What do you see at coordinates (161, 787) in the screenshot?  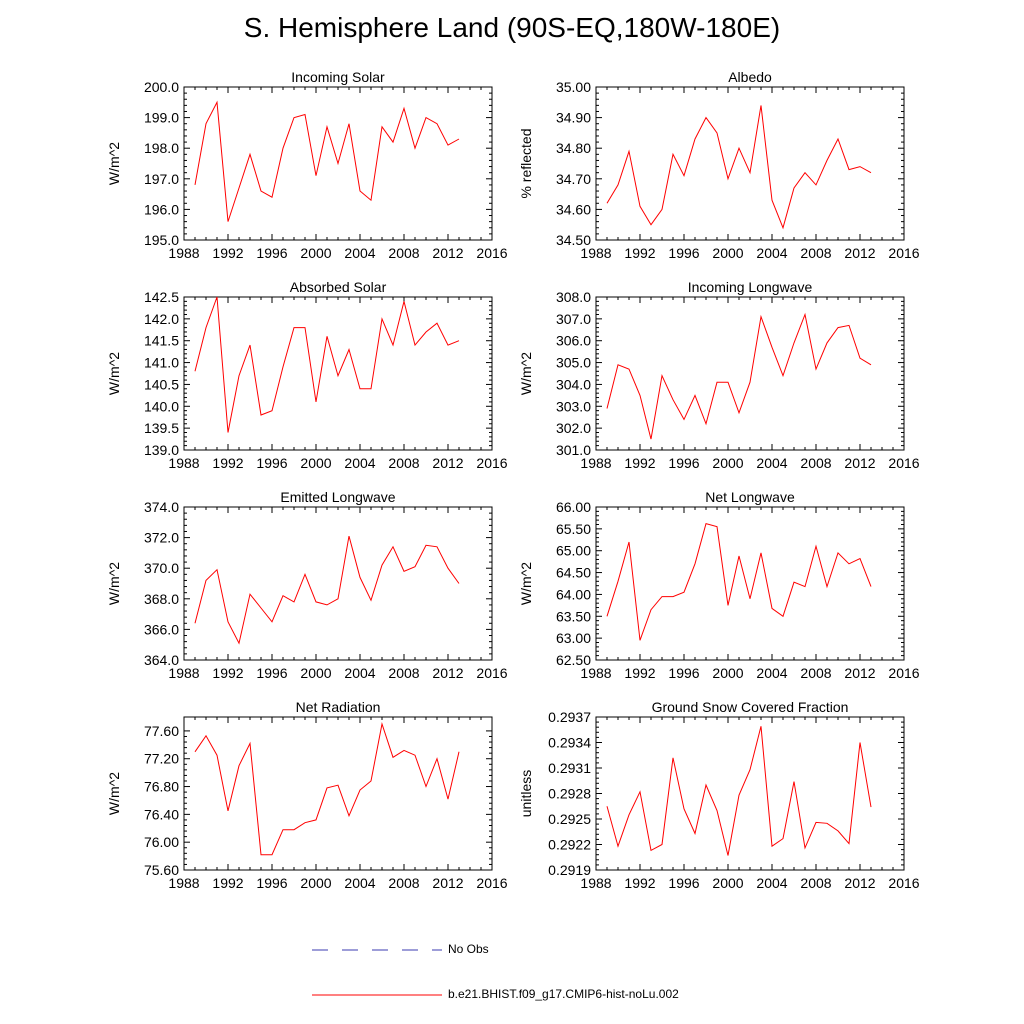 I see `y-tick-label: 76.80` at bounding box center [161, 787].